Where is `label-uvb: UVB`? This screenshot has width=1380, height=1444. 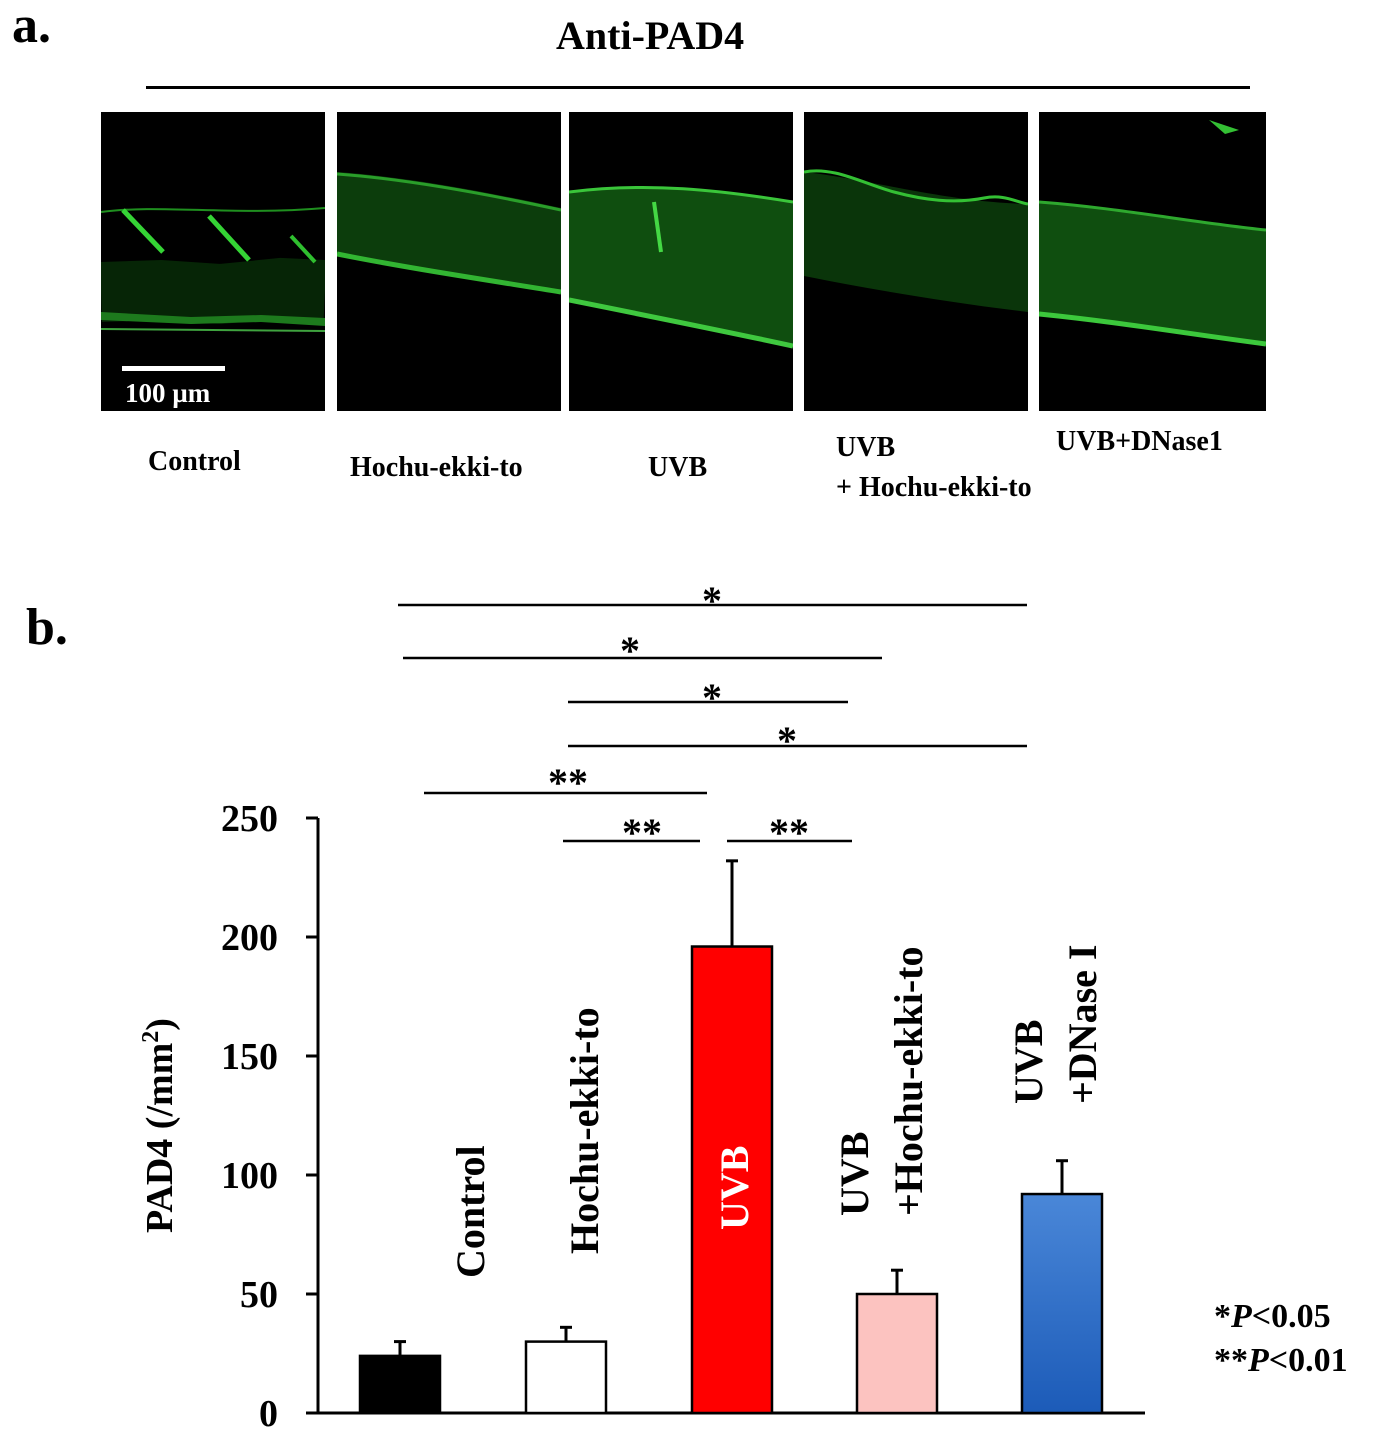 label-uvb: UVB is located at coordinates (678, 467).